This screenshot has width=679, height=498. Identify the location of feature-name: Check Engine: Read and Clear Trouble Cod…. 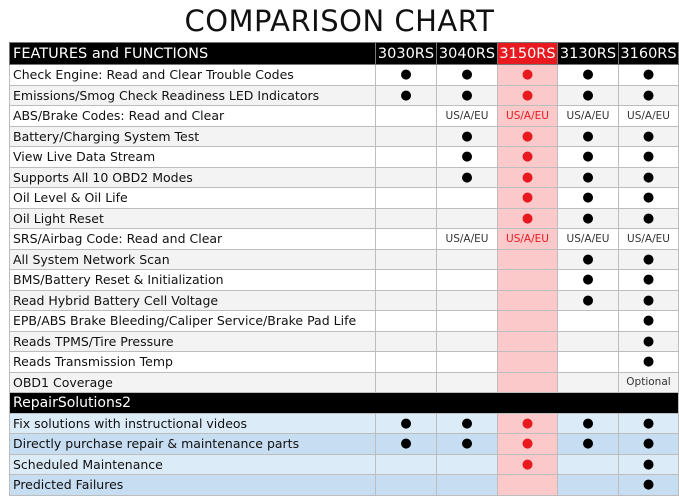
(192, 75).